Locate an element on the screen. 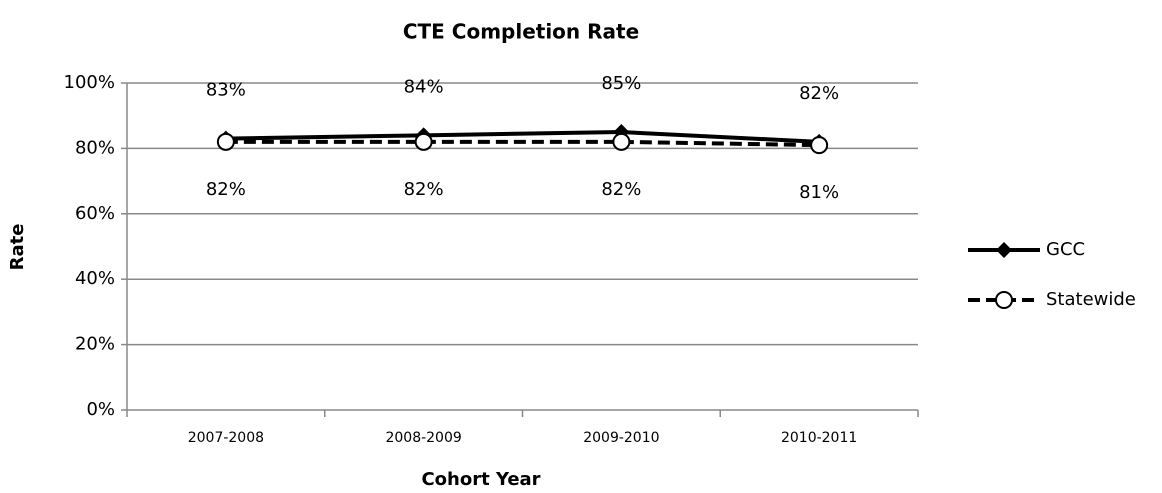  chart-title: CTE Completion Rate is located at coordinates (521, 32).